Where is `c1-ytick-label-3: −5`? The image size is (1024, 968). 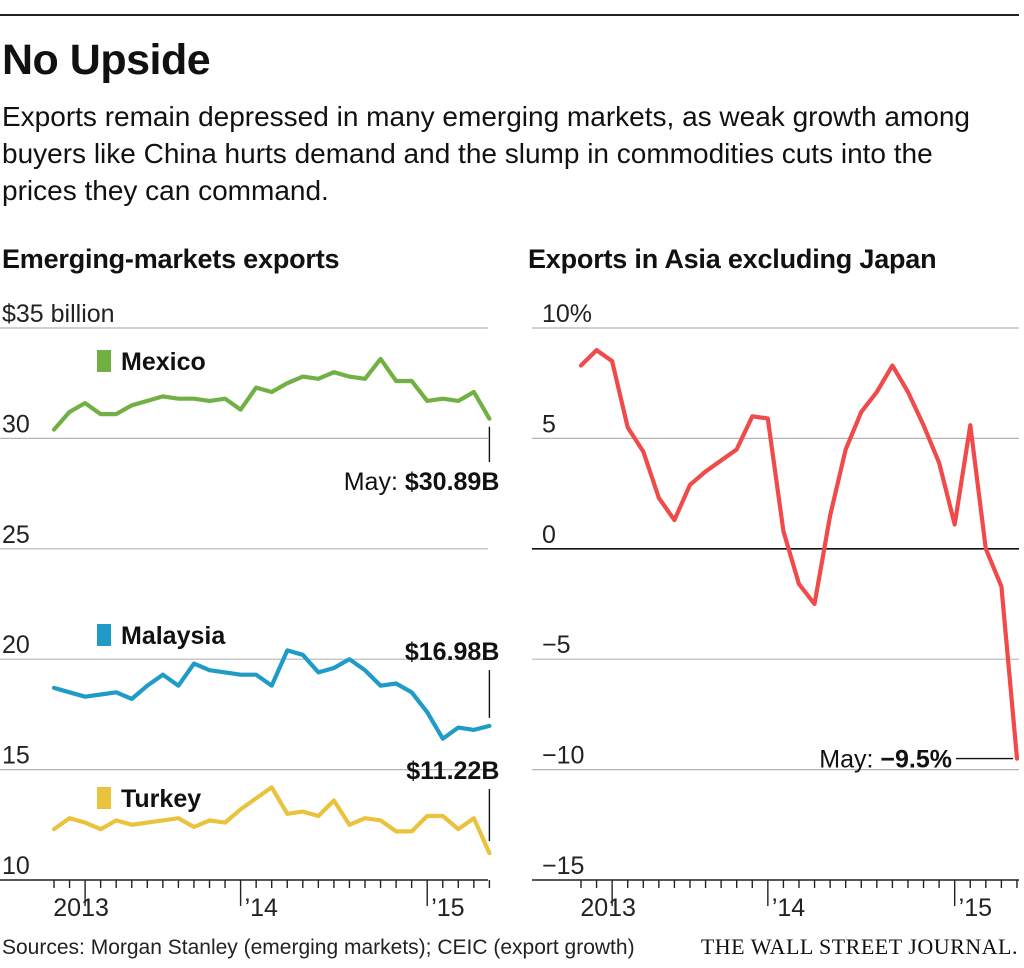 c1-ytick-label-3: −5 is located at coordinates (556, 645).